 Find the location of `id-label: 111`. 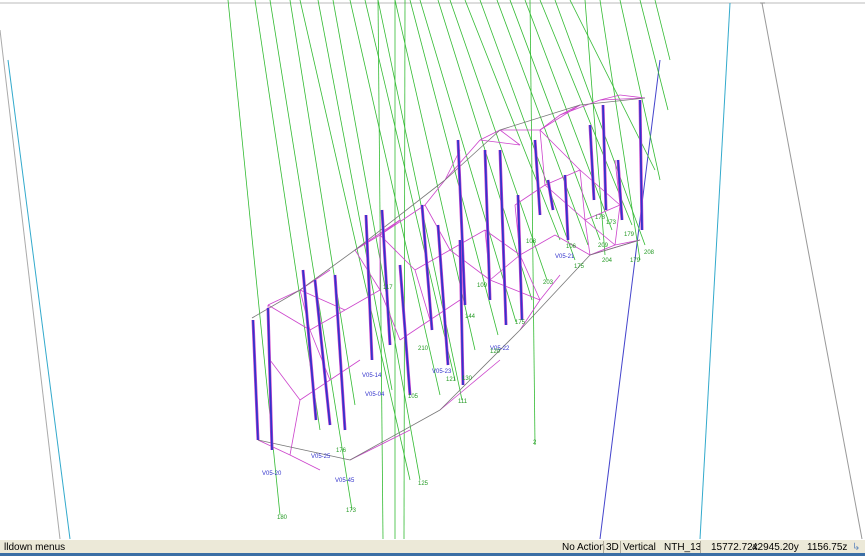

id-label: 111 is located at coordinates (463, 402).